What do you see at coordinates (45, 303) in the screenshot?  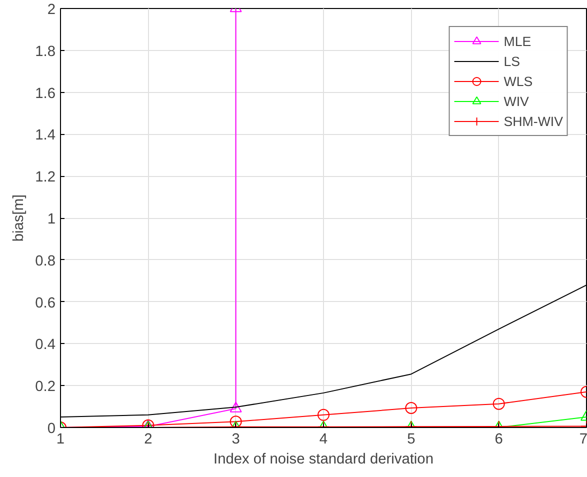 I see `y-tick-label: 0.6` at bounding box center [45, 303].